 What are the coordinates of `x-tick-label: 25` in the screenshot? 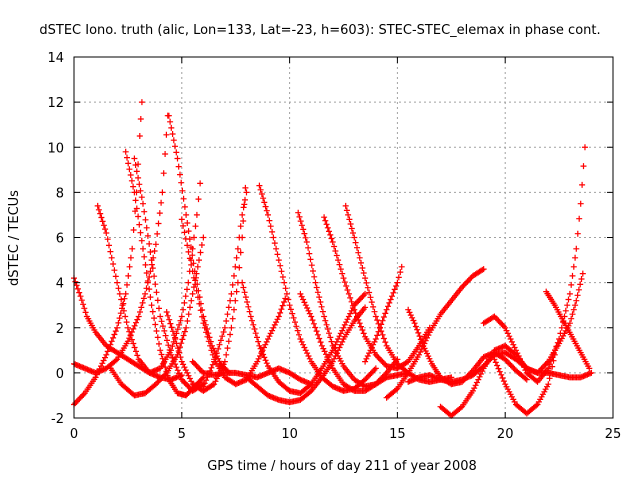 It's located at (613, 434).